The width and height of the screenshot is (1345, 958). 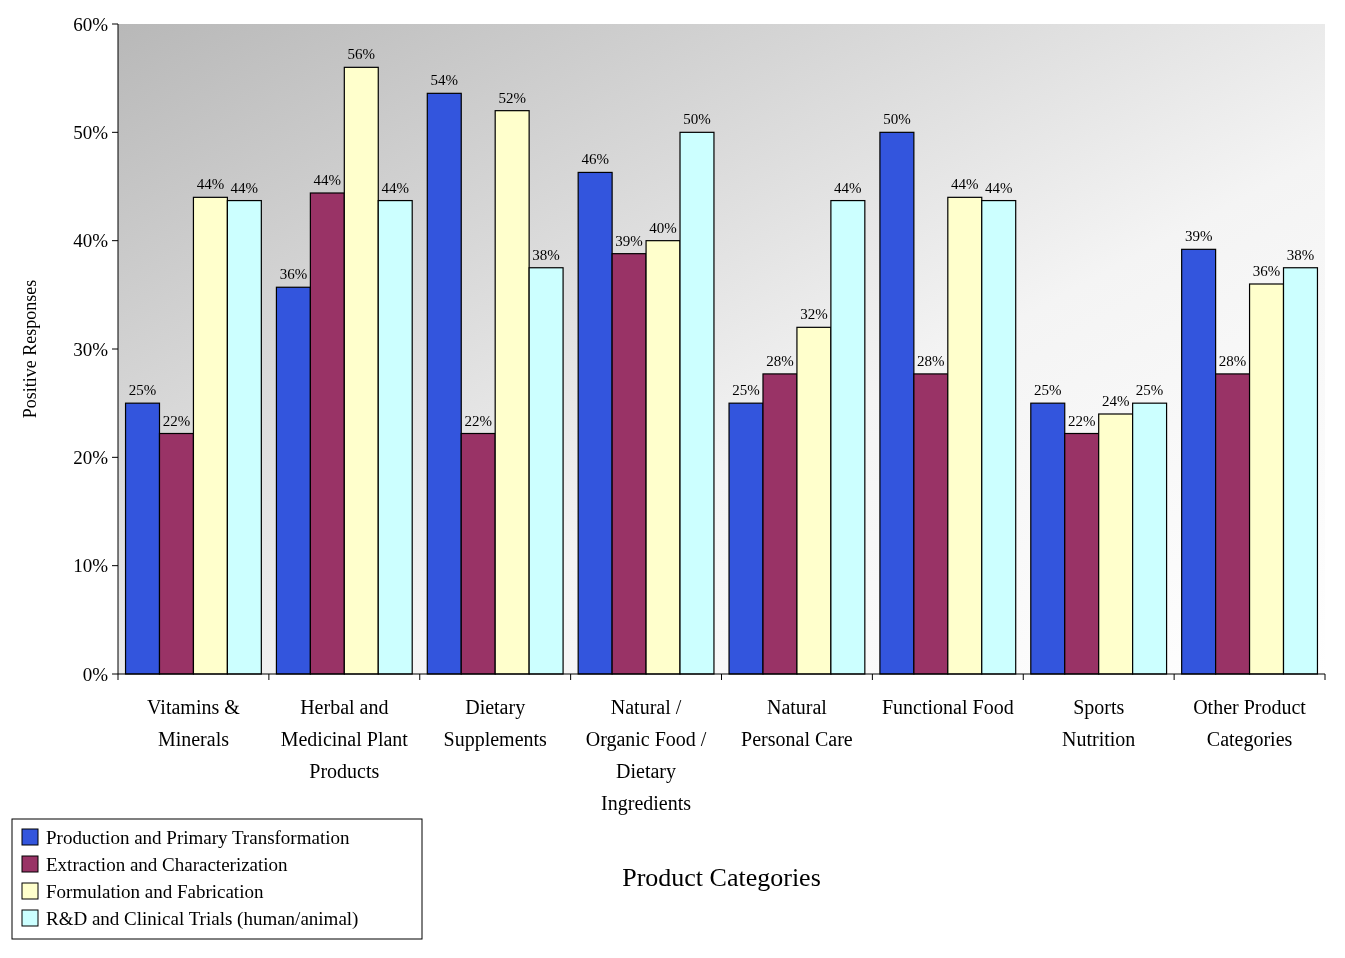 What do you see at coordinates (814, 314) in the screenshot?
I see `data-label: 32%` at bounding box center [814, 314].